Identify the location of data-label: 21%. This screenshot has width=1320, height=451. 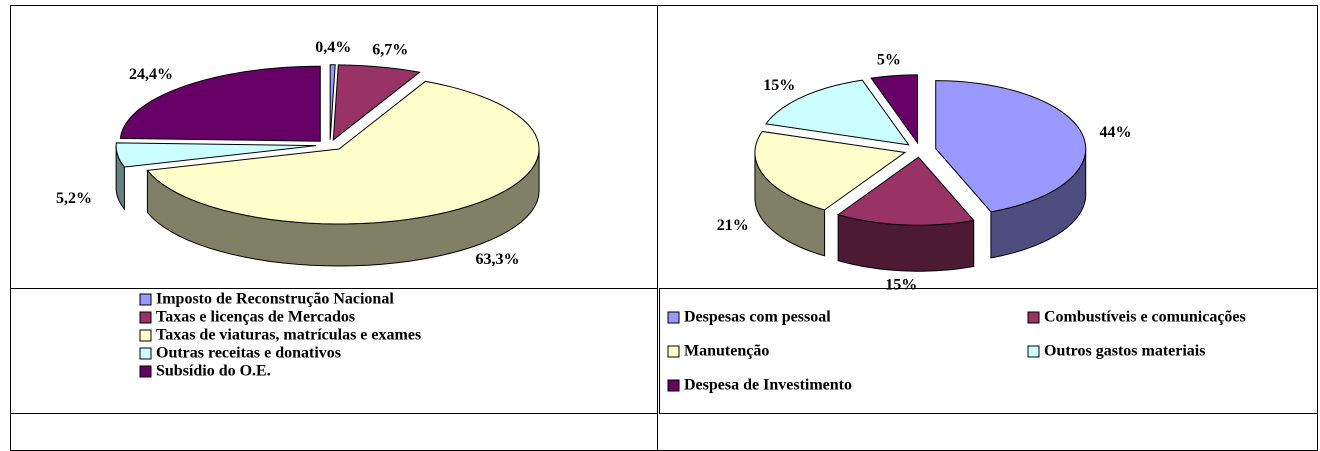
(733, 225).